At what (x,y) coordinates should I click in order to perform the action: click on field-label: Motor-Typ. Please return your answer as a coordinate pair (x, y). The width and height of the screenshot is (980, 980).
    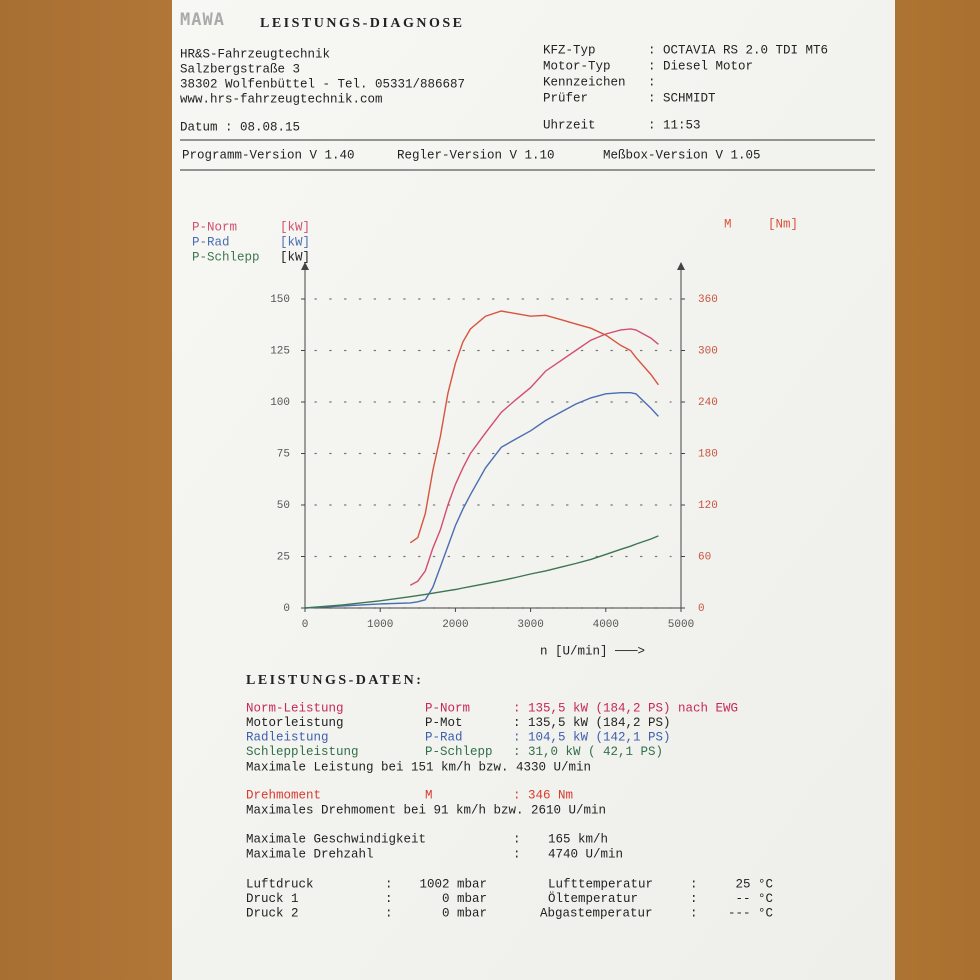
    Looking at the image, I should click on (577, 66).